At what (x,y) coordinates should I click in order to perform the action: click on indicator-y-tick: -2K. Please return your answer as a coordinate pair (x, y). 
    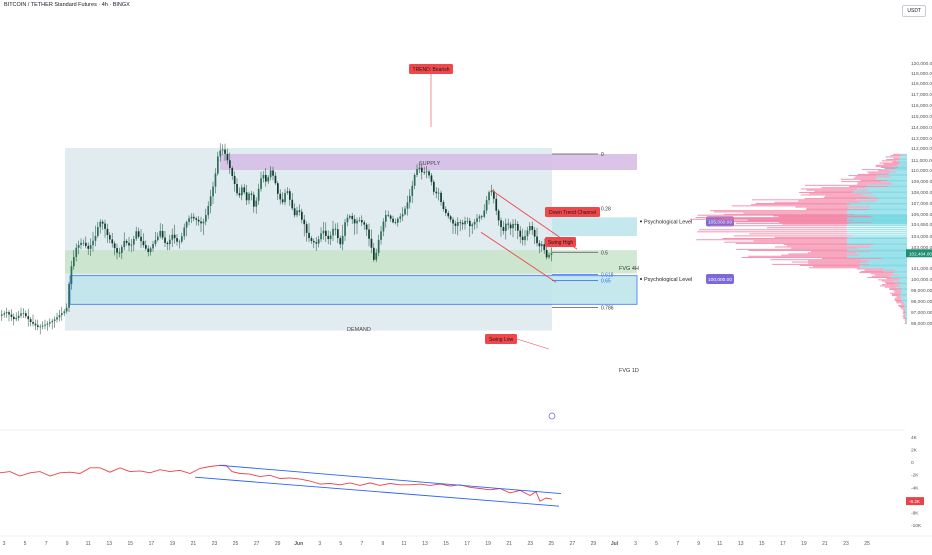
    Looking at the image, I should click on (915, 476).